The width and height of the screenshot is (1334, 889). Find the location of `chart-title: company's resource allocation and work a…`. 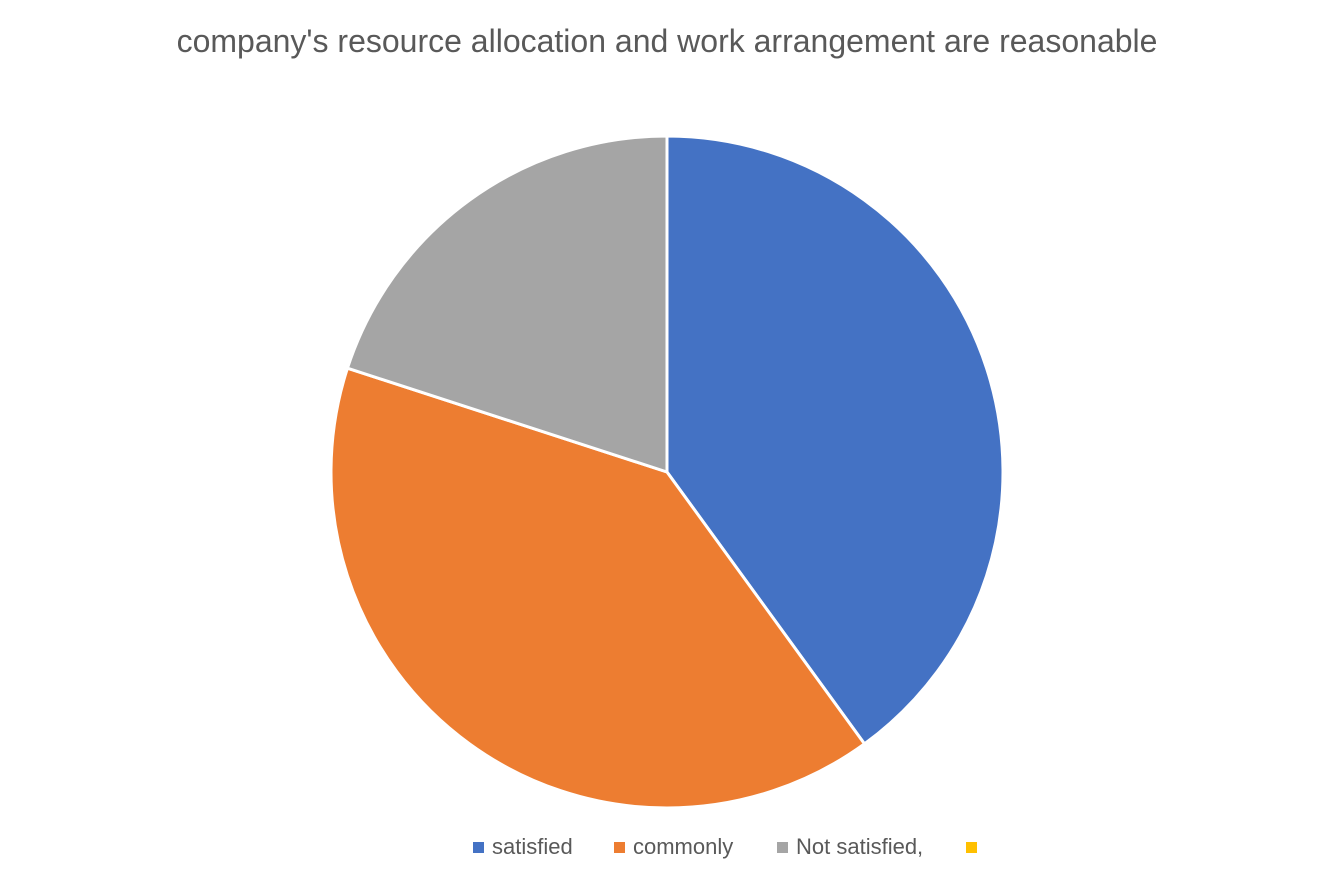

chart-title: company's resource allocation and work a… is located at coordinates (667, 41).